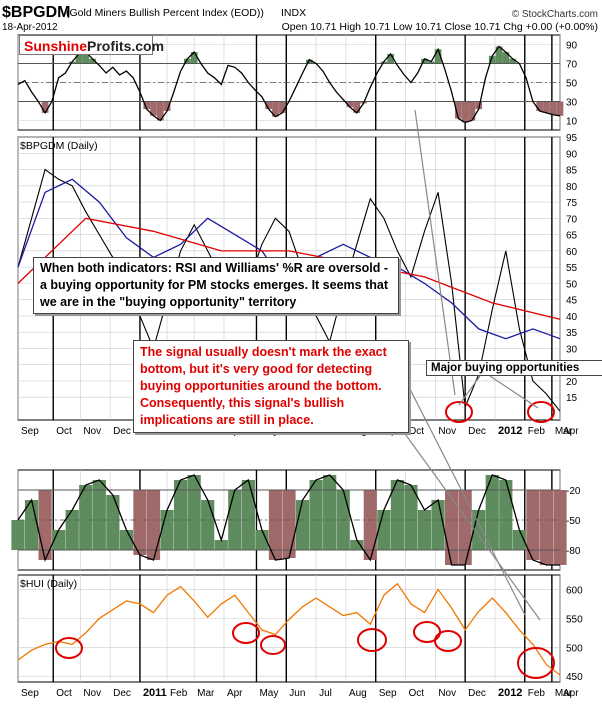 The height and width of the screenshot is (707, 602). I want to click on y-tick-label: 50, so click(572, 84).